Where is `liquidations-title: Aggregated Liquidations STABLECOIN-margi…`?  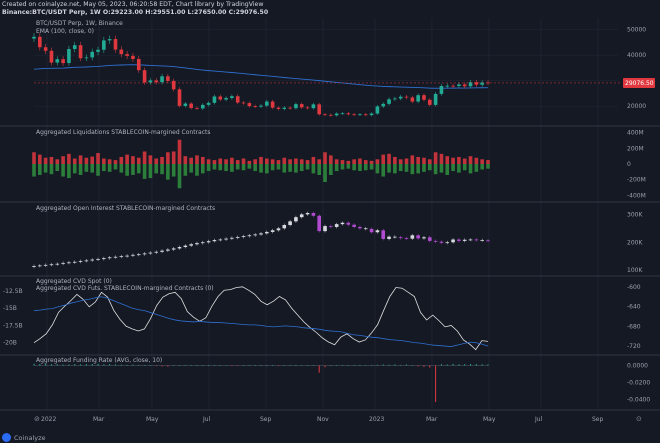
liquidations-title: Aggregated Liquidations STABLECOIN-margi… is located at coordinates (123, 132).